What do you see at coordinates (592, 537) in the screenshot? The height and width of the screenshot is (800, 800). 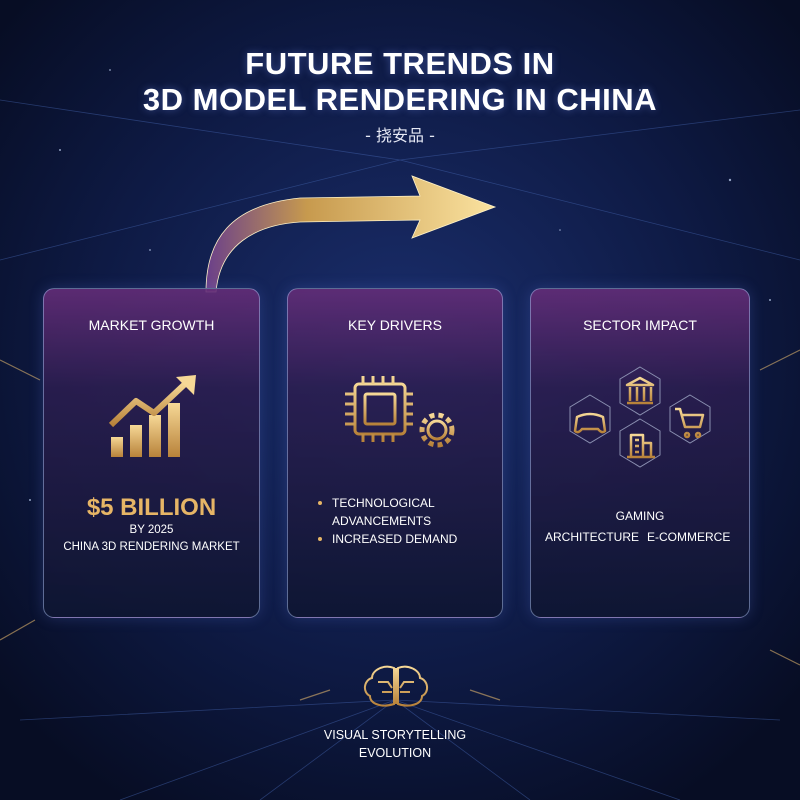 I see `sector-label: ARCHITECTURE` at bounding box center [592, 537].